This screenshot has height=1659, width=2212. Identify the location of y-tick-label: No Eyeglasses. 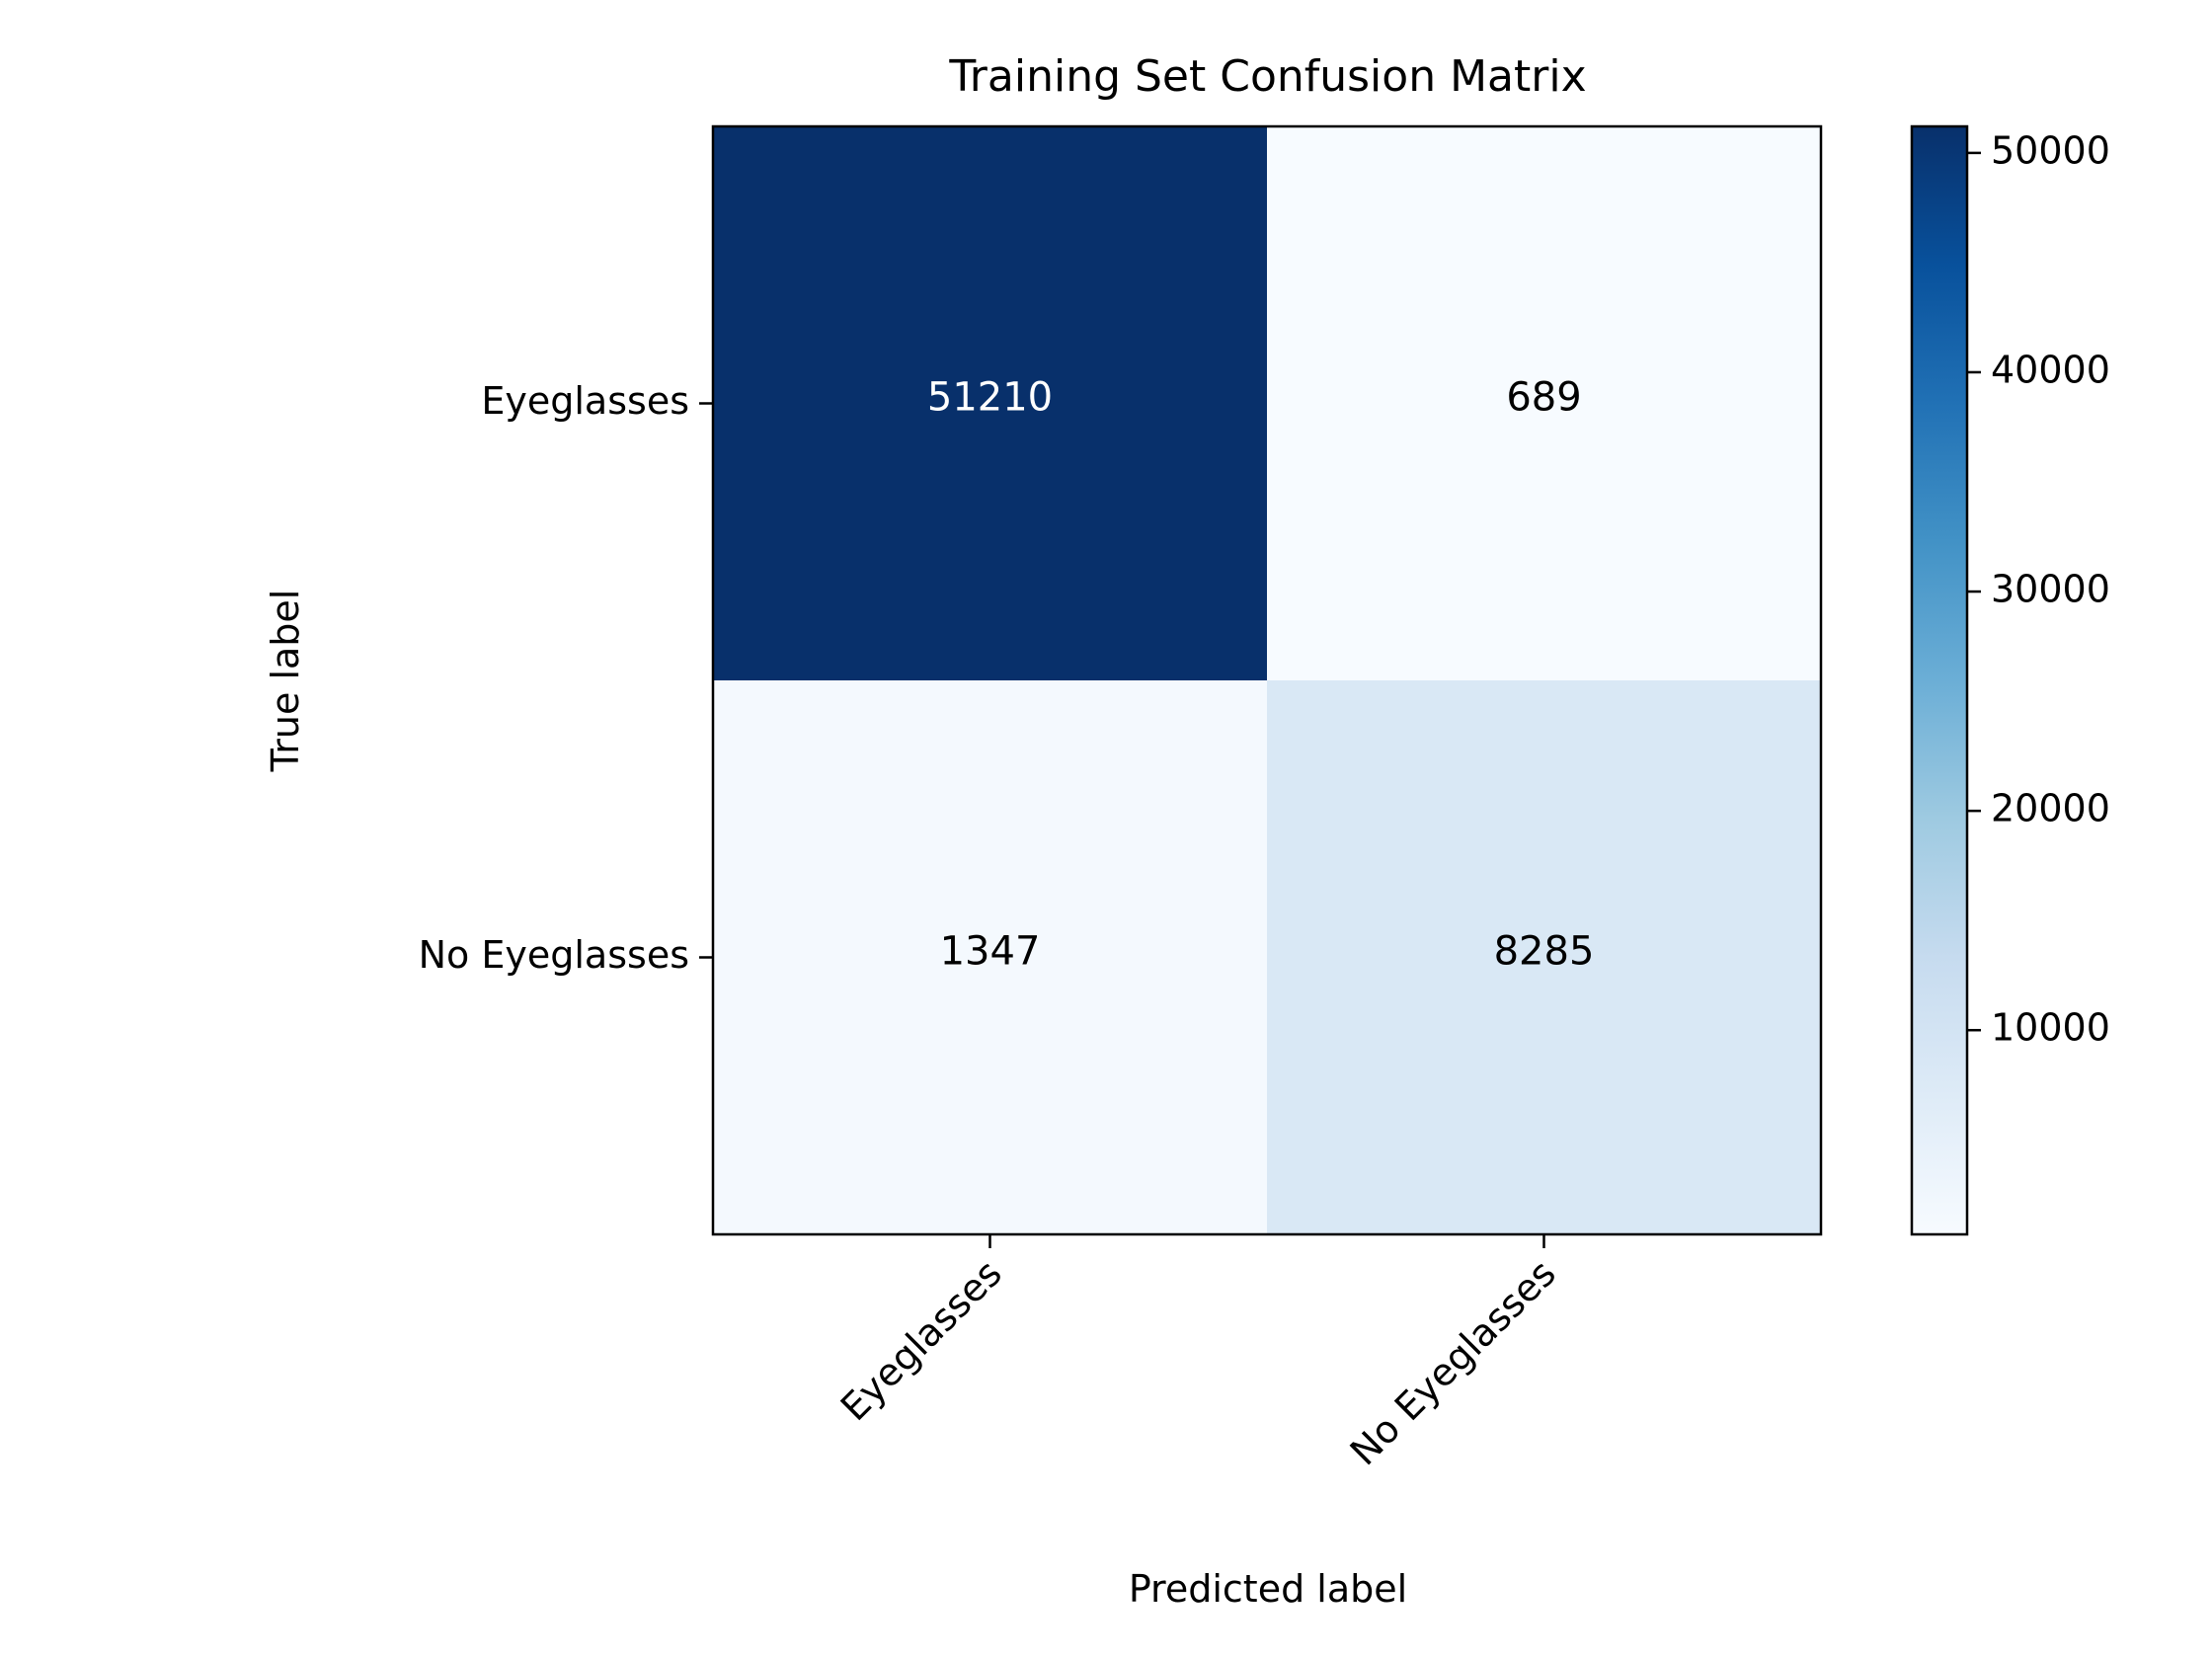
(554, 955).